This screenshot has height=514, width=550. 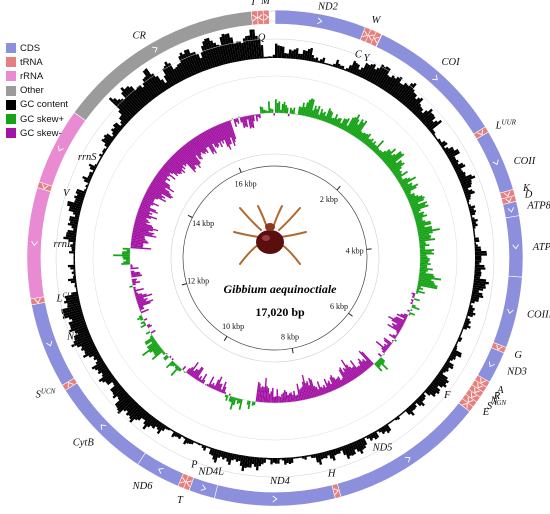 I want to click on gene-label: D, so click(x=528, y=194).